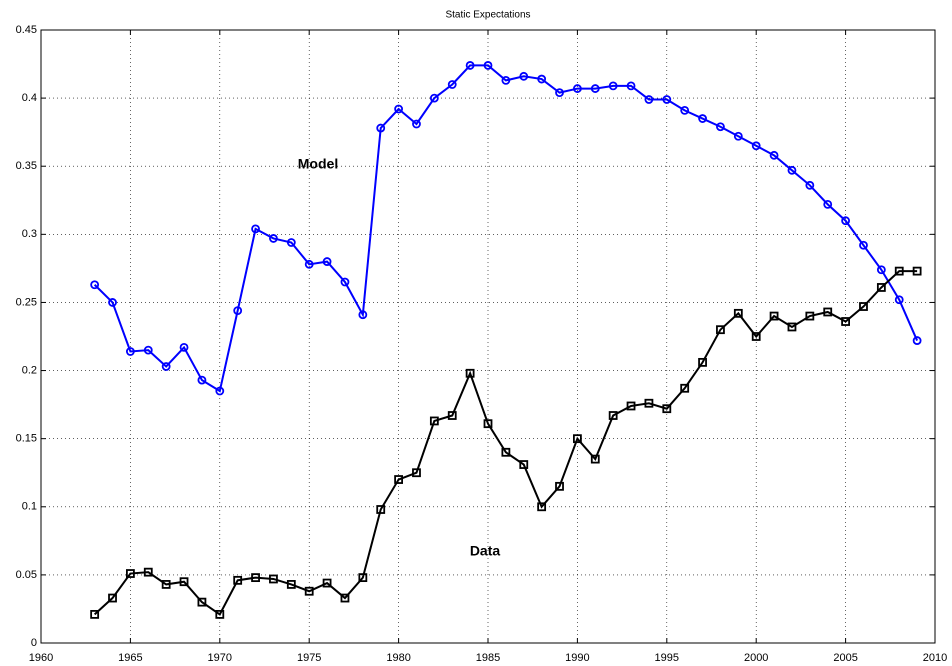 The height and width of the screenshot is (666, 952). What do you see at coordinates (309, 658) in the screenshot?
I see `x-tick-label: 1975` at bounding box center [309, 658].